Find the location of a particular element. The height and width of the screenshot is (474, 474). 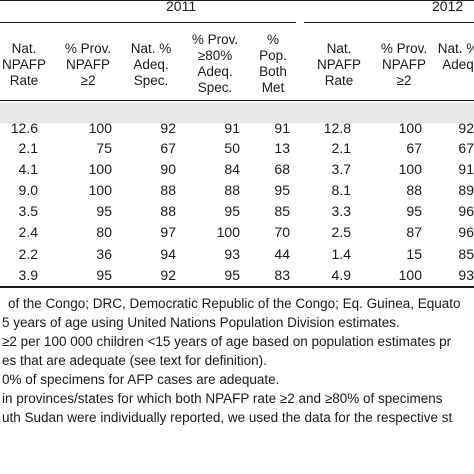

table-cell: 12.8 is located at coordinates (337, 128).